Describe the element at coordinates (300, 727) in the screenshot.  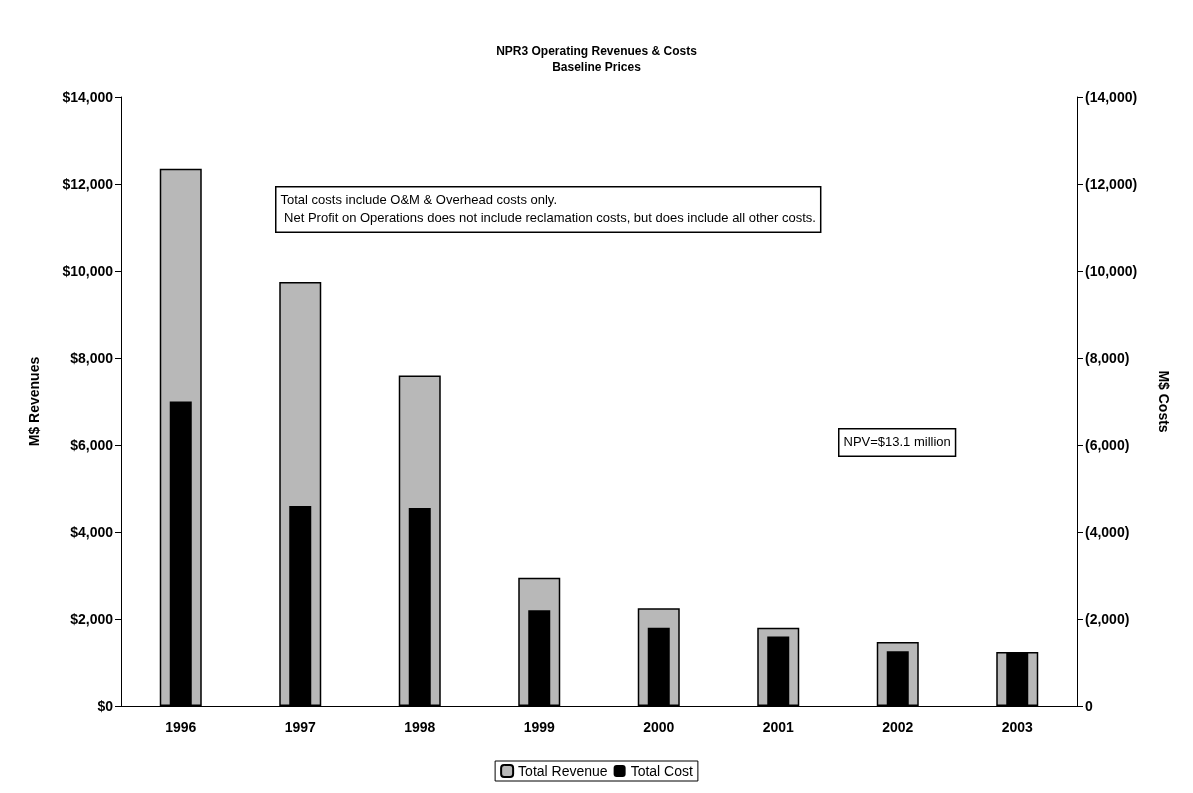
I see `x-tick-label: 1997` at that location.